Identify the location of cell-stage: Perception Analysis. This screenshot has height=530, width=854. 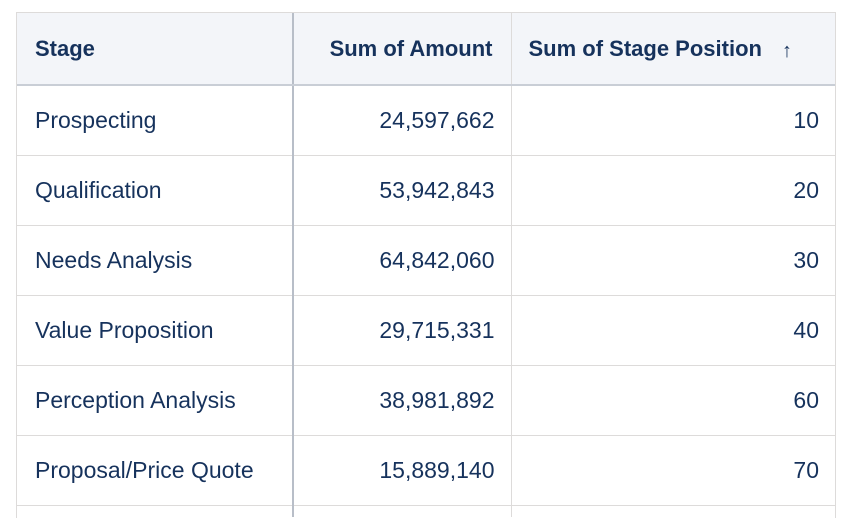
(155, 400).